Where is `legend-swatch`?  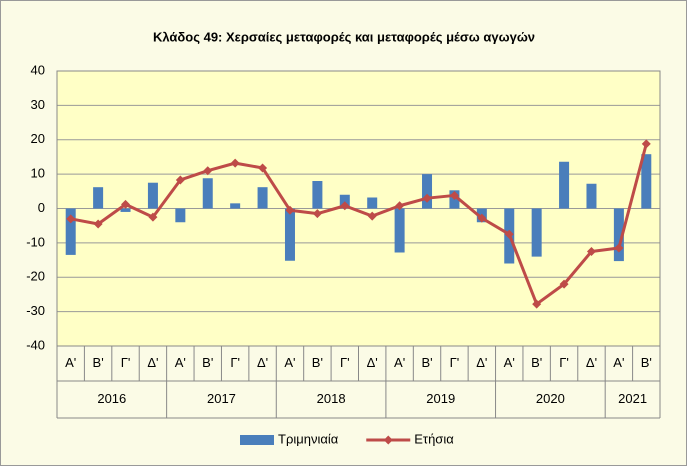 legend-swatch is located at coordinates (257, 440).